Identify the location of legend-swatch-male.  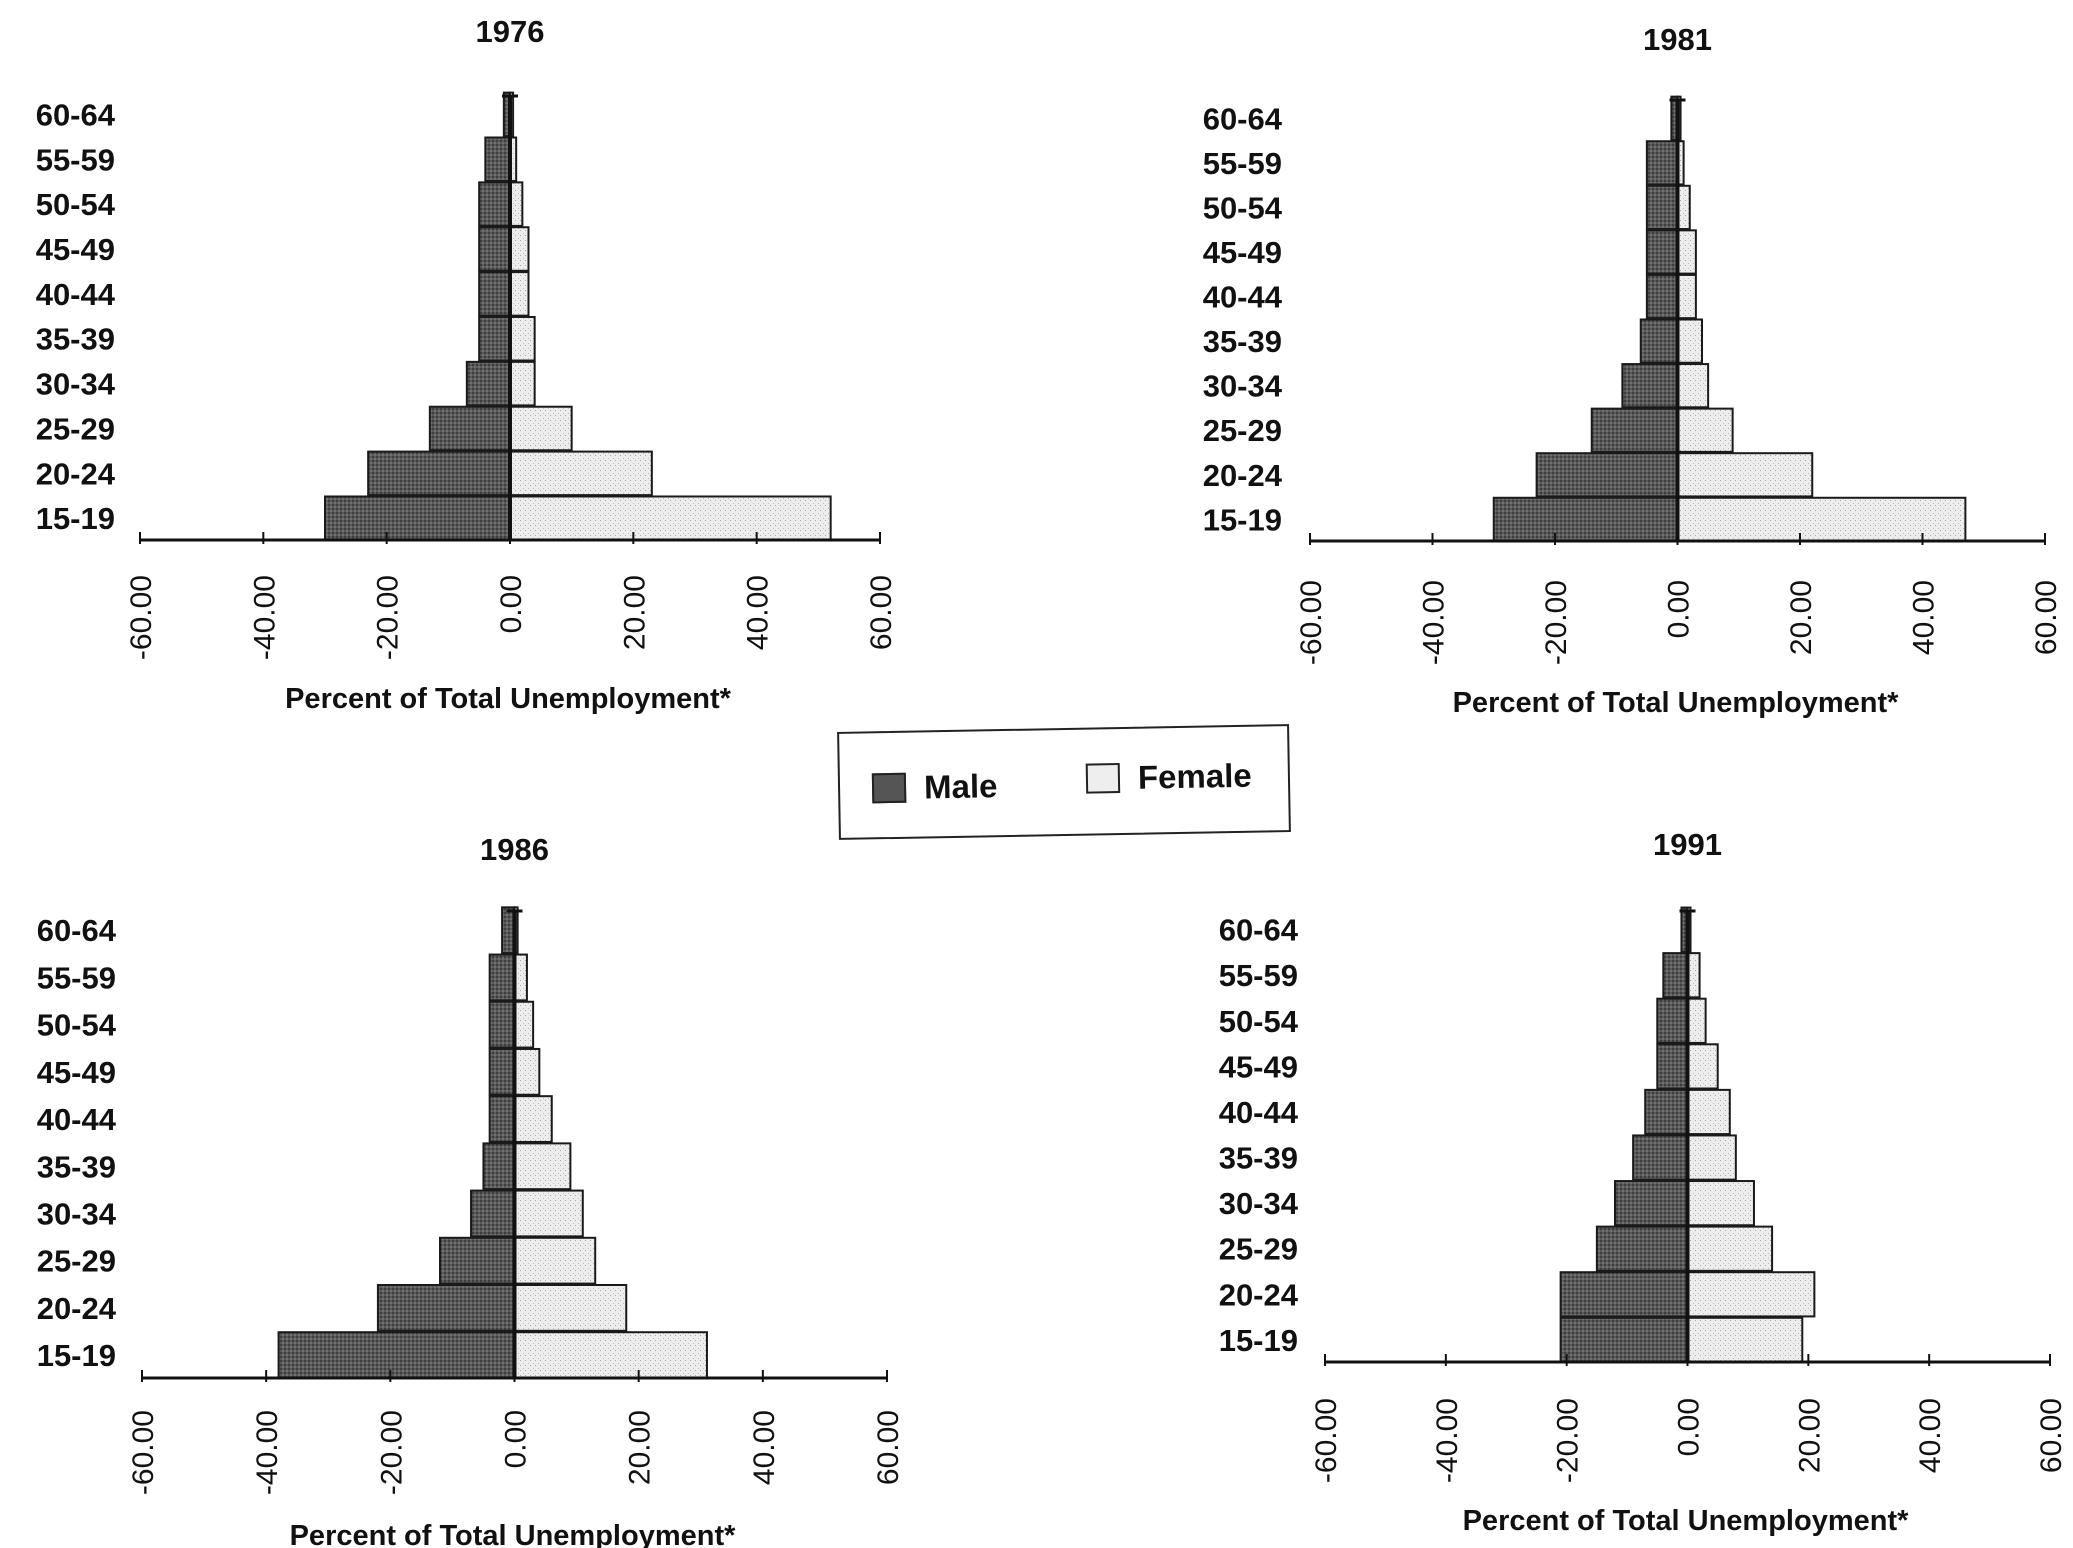
(889, 788).